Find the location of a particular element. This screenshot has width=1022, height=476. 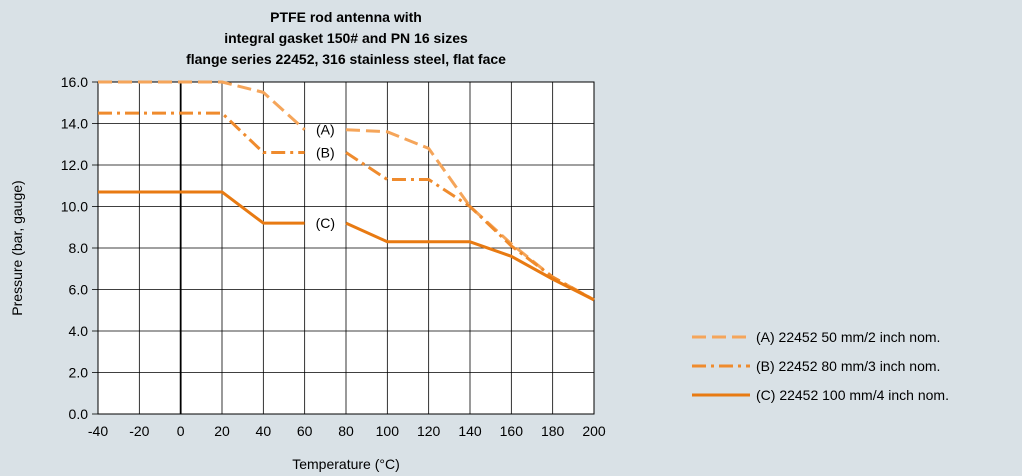

x-tick-label: 180 is located at coordinates (553, 431).